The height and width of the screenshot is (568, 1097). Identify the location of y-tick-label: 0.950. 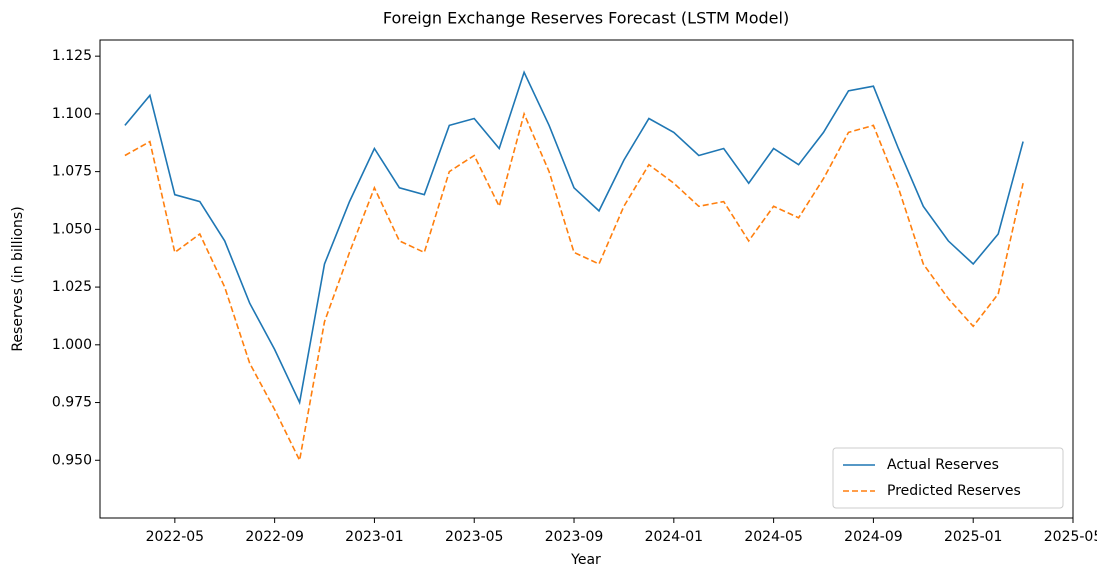
(72, 460).